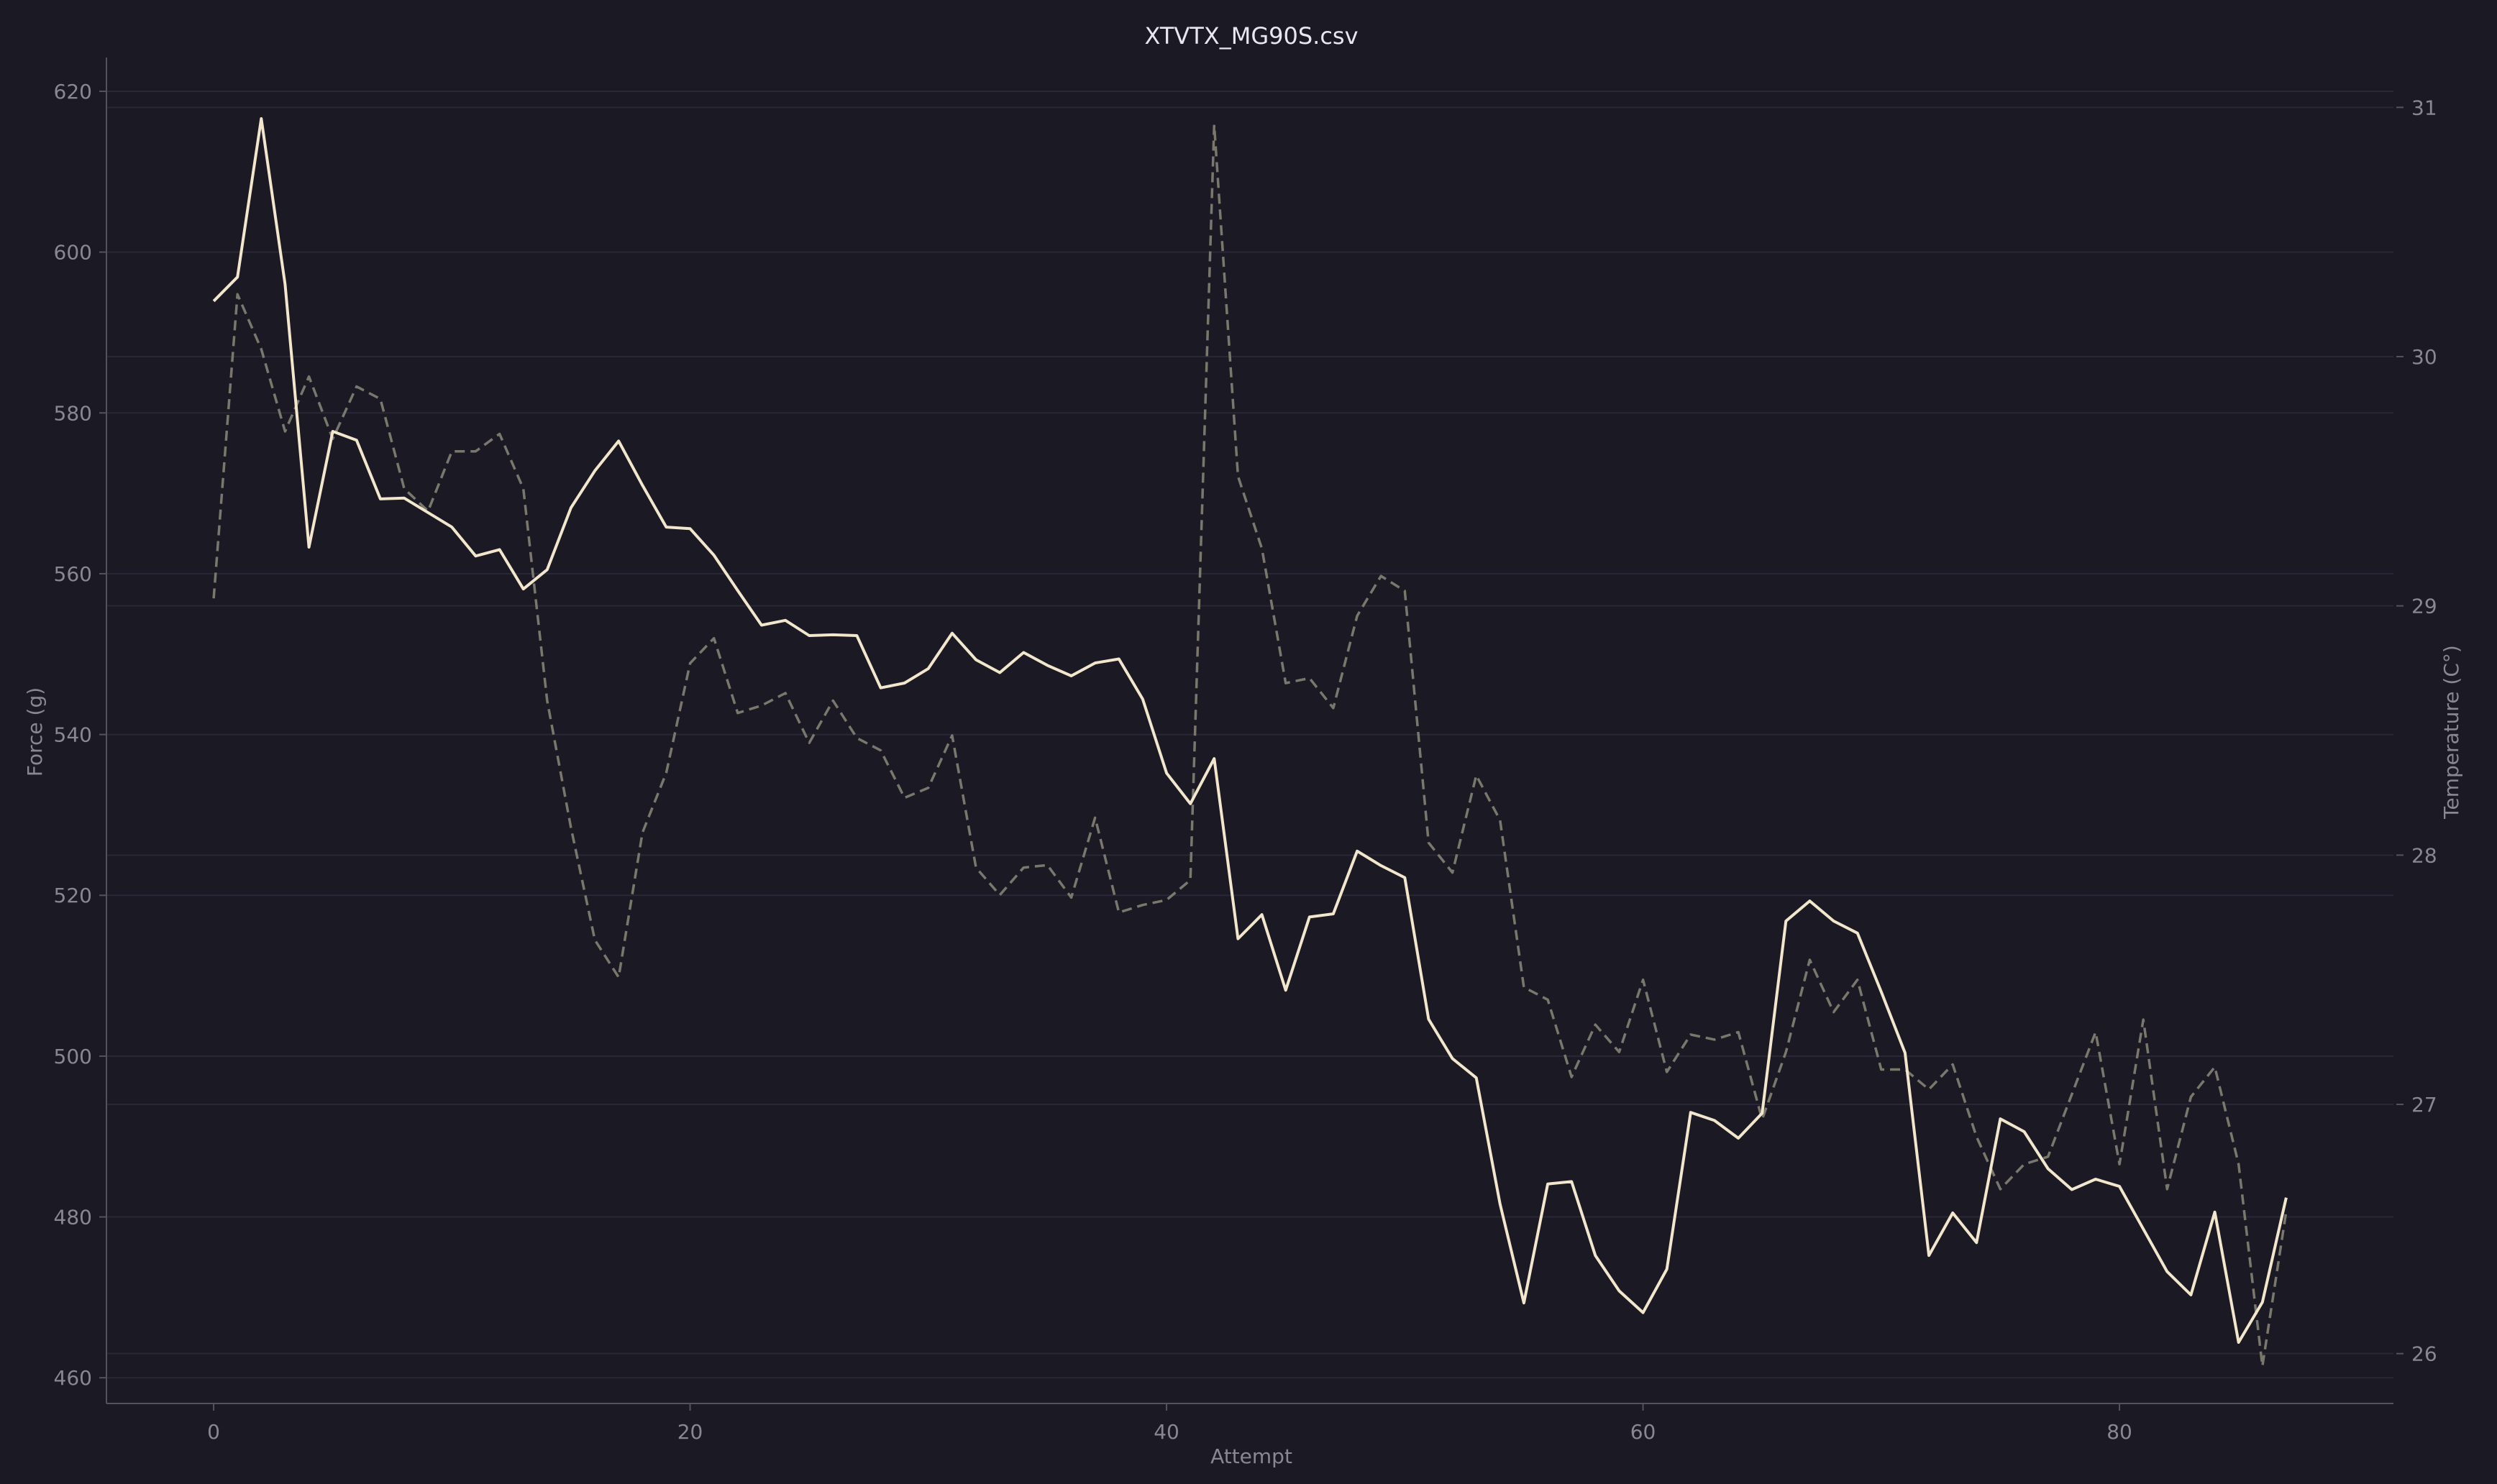  I want to click on y2-tick-label: 26, so click(2424, 1354).